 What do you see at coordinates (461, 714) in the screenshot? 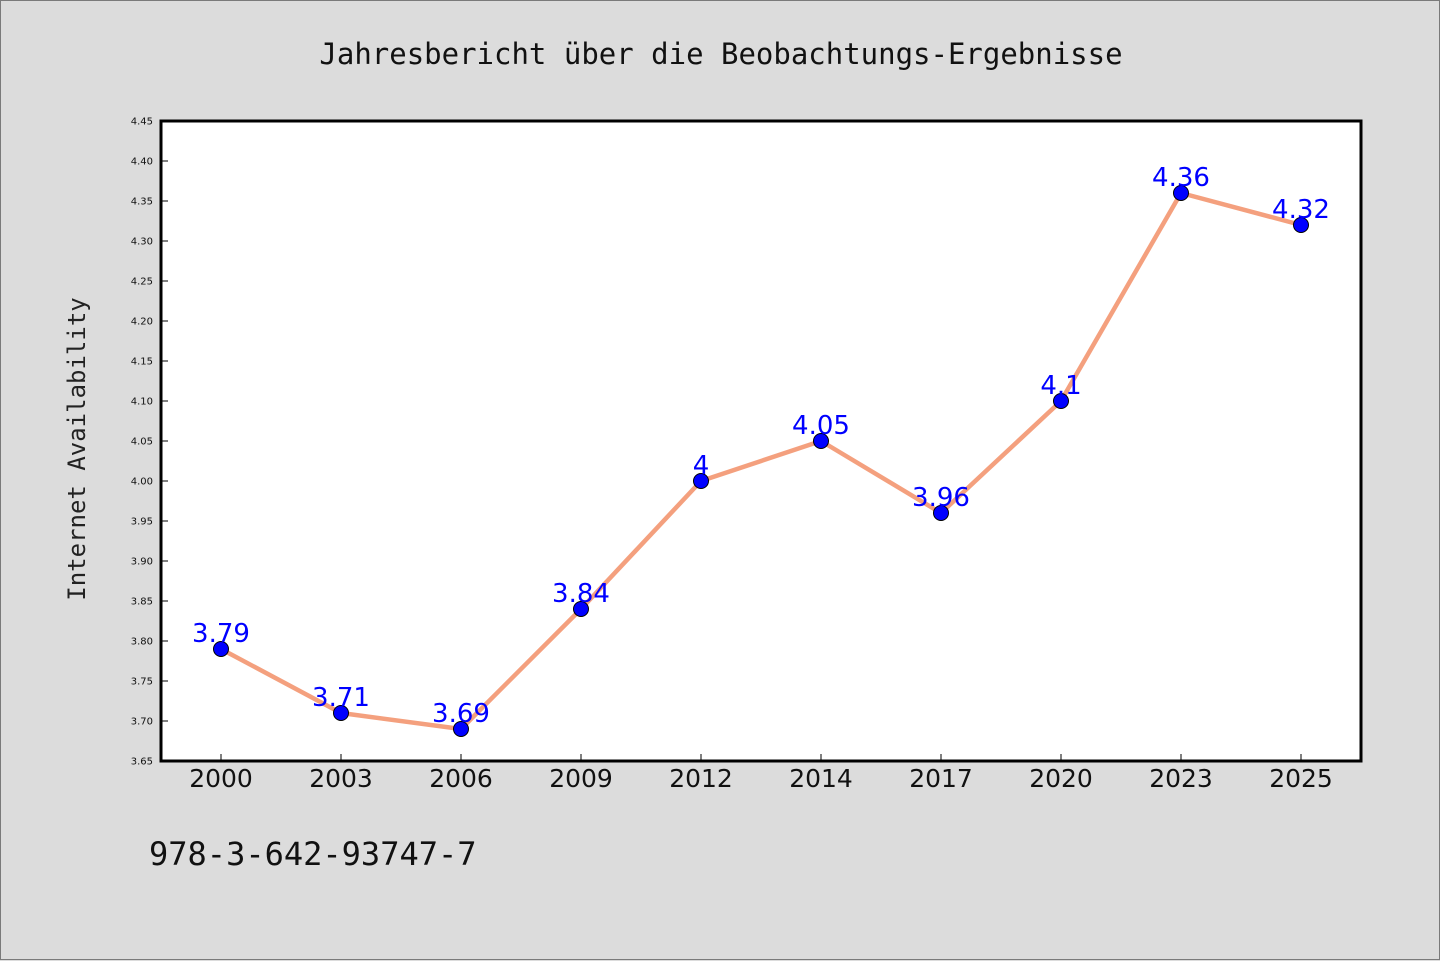
I see `data-label: 3.69` at bounding box center [461, 714].